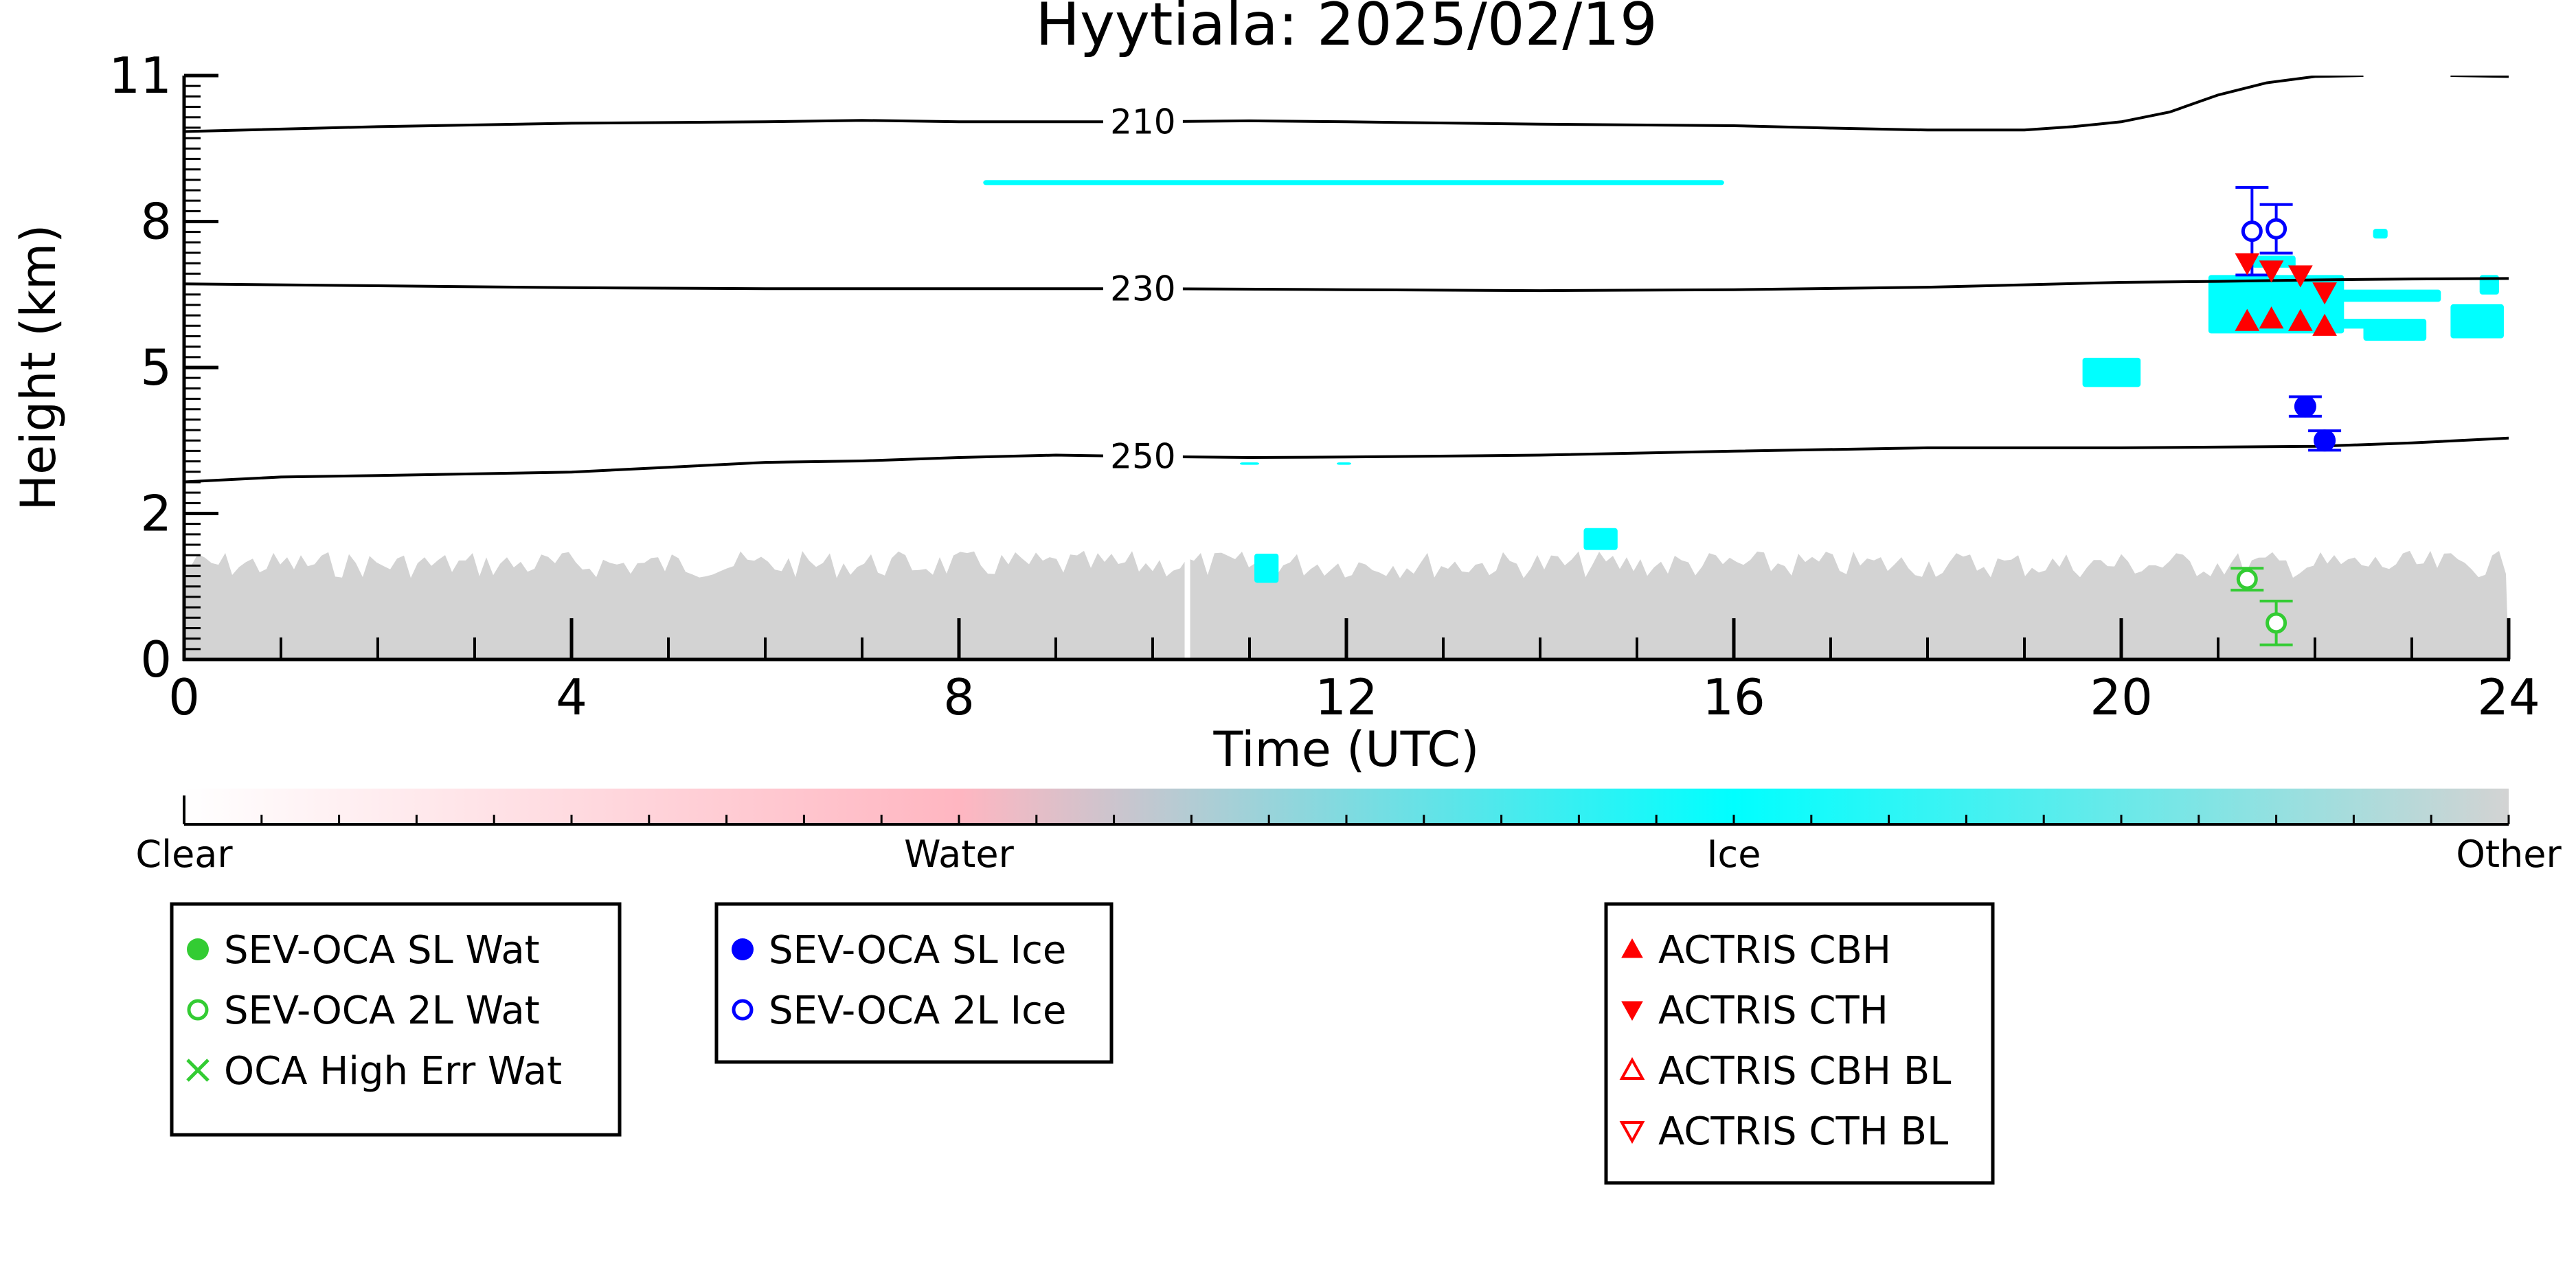  What do you see at coordinates (1346, 29) in the screenshot?
I see `chart-title: Hyytiala: 2025/02/19` at bounding box center [1346, 29].